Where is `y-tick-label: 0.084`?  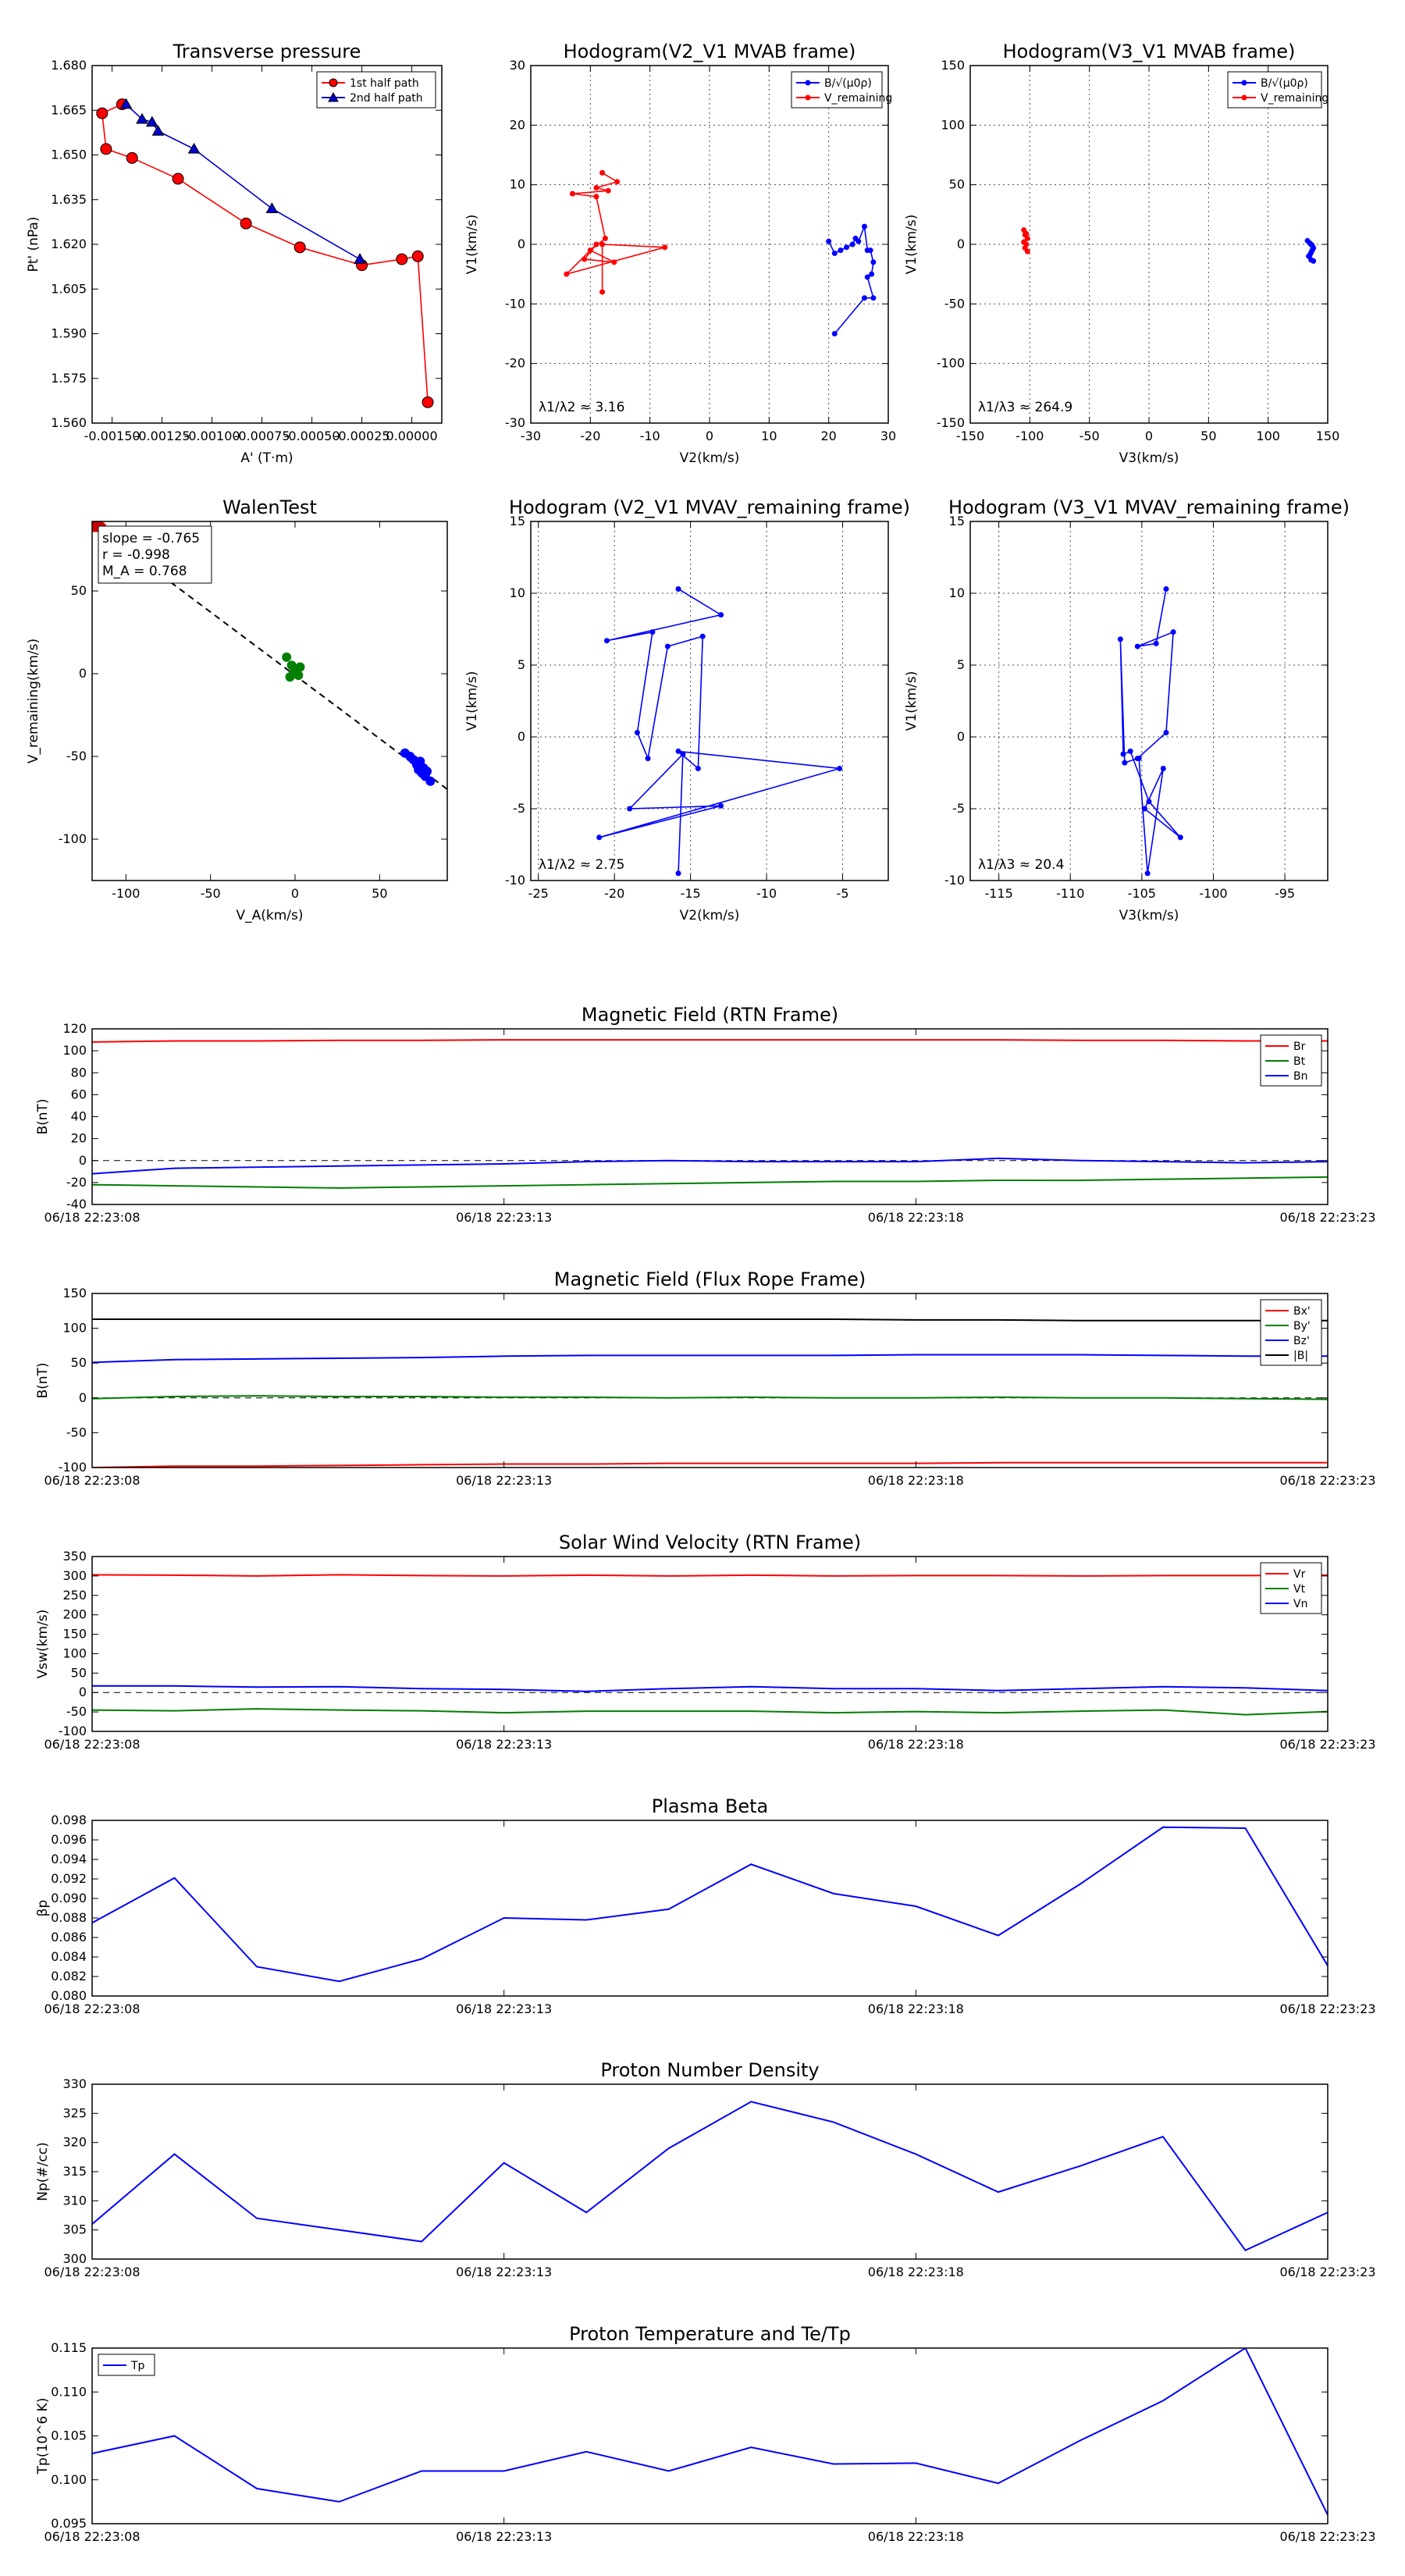 y-tick-label: 0.084 is located at coordinates (69, 1957).